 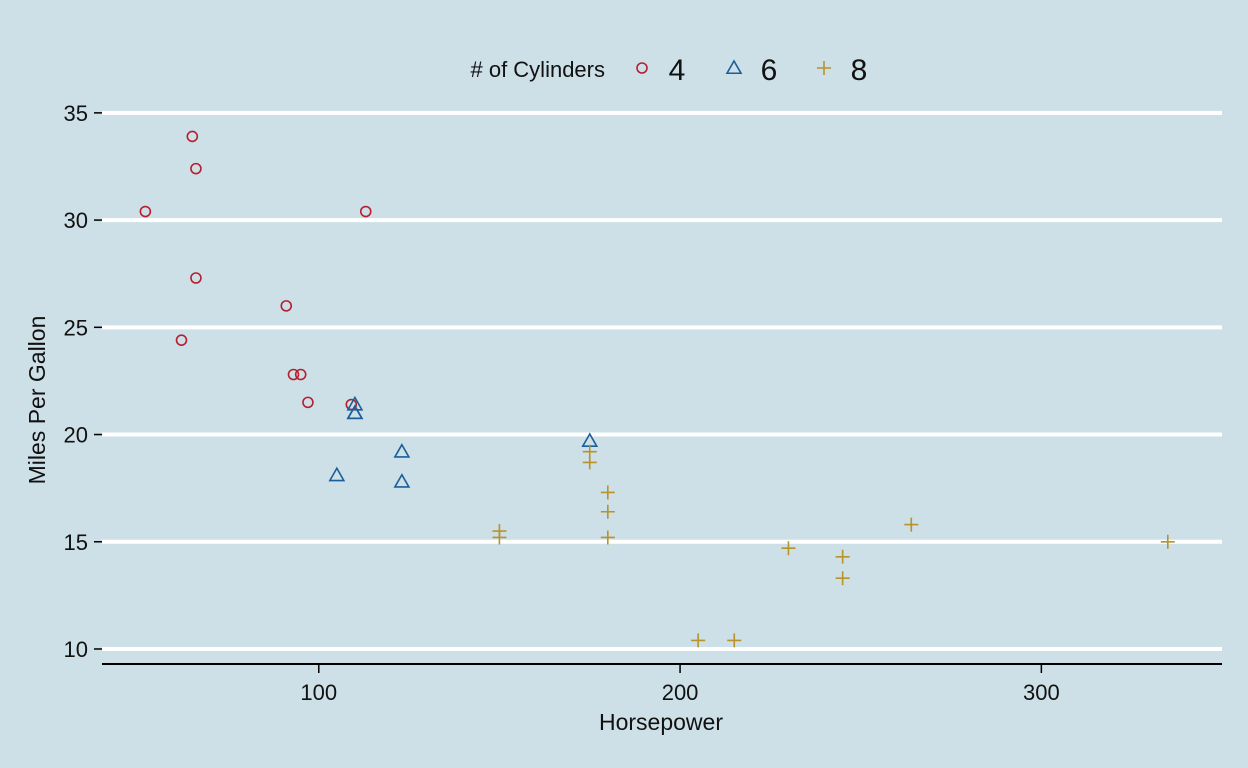 What do you see at coordinates (668, 70) in the screenshot?
I see `legend: # of Cylinders 4 6 8` at bounding box center [668, 70].